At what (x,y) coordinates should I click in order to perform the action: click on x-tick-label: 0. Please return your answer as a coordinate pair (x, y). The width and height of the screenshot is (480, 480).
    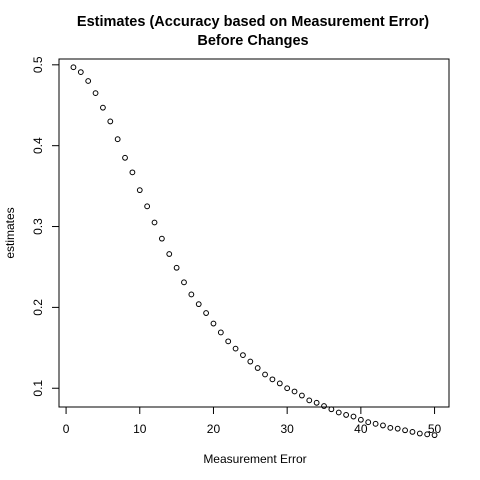
    Looking at the image, I should click on (66, 429).